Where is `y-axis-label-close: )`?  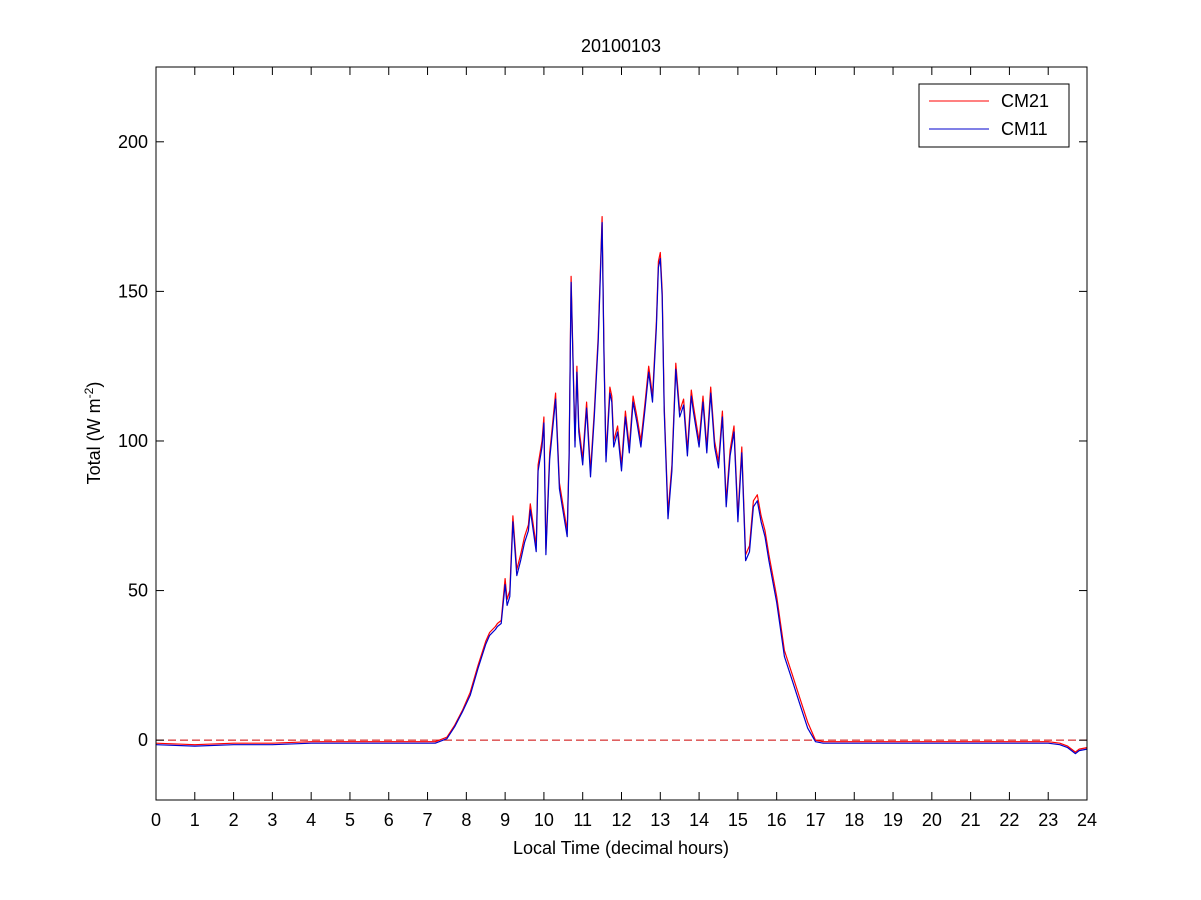 y-axis-label-close: ) is located at coordinates (94, 385).